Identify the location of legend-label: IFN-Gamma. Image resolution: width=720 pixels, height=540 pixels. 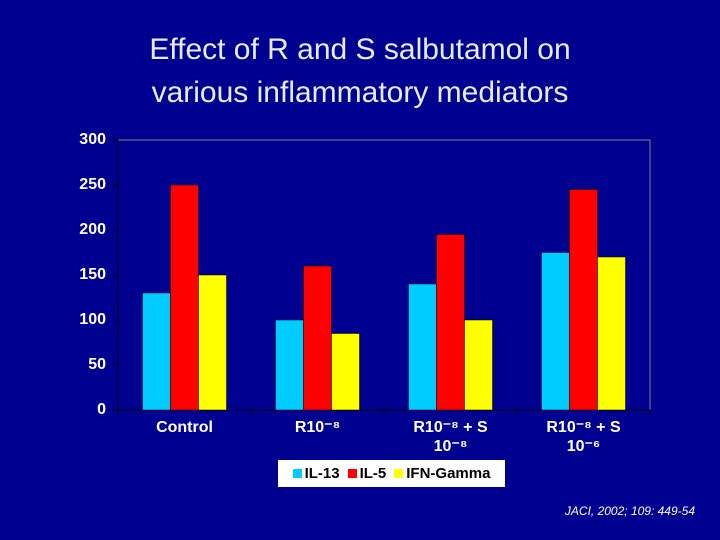
(448, 473).